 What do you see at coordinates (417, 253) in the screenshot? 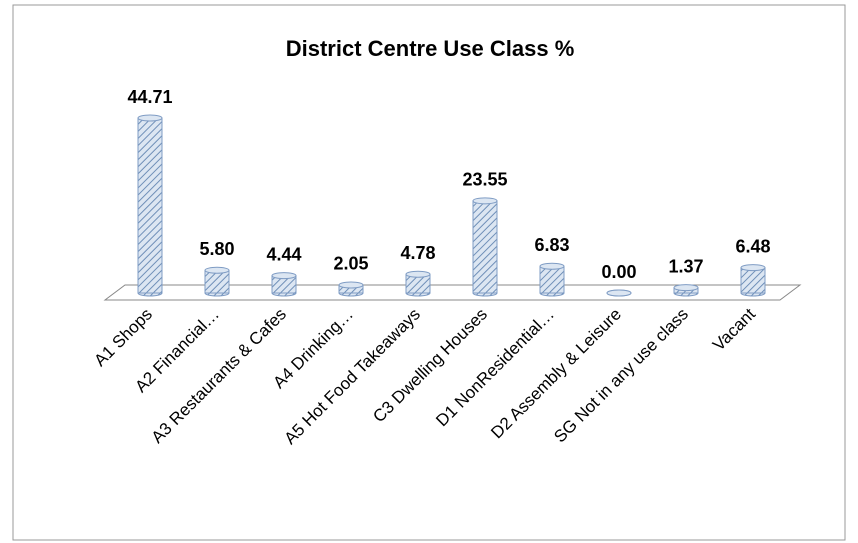
I see `value-label: 4.78` at bounding box center [417, 253].